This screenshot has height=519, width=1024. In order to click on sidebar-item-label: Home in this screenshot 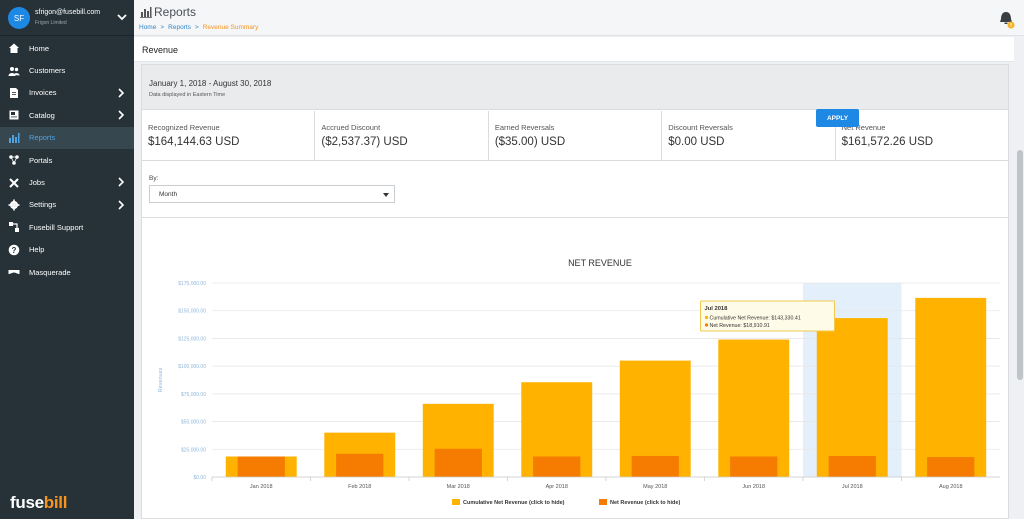, I will do `click(39, 48)`.